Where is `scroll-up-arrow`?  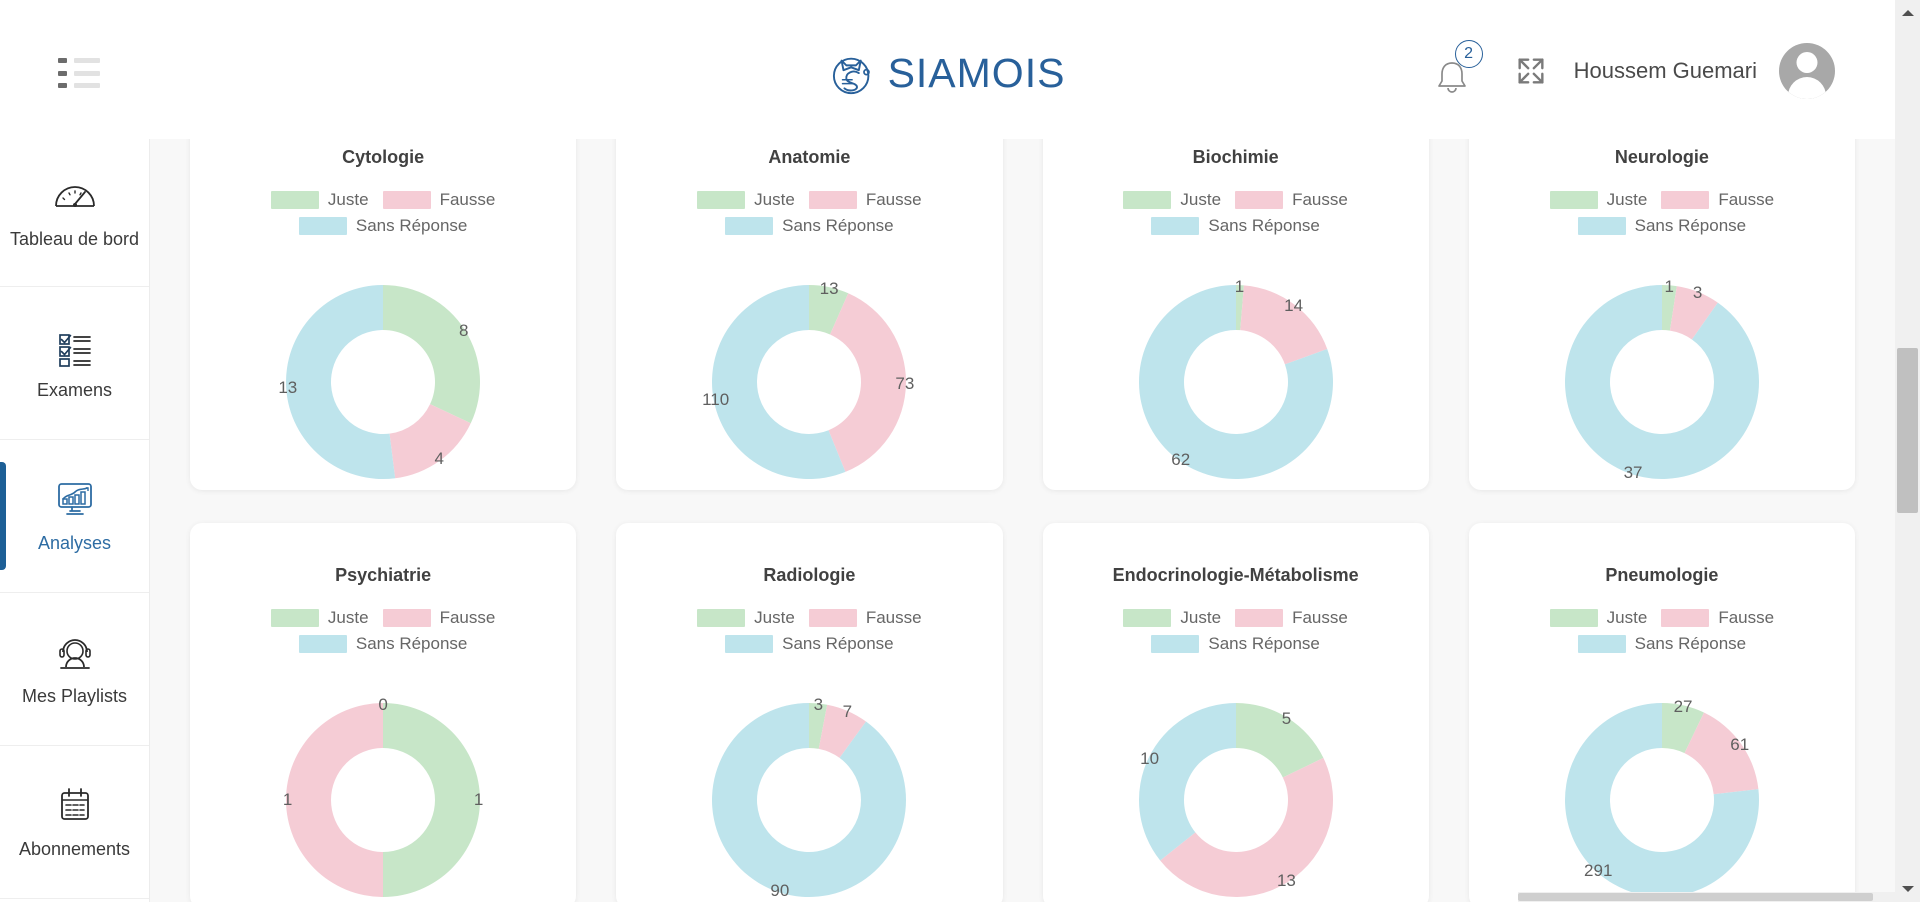
scroll-up-arrow is located at coordinates (1907, 13).